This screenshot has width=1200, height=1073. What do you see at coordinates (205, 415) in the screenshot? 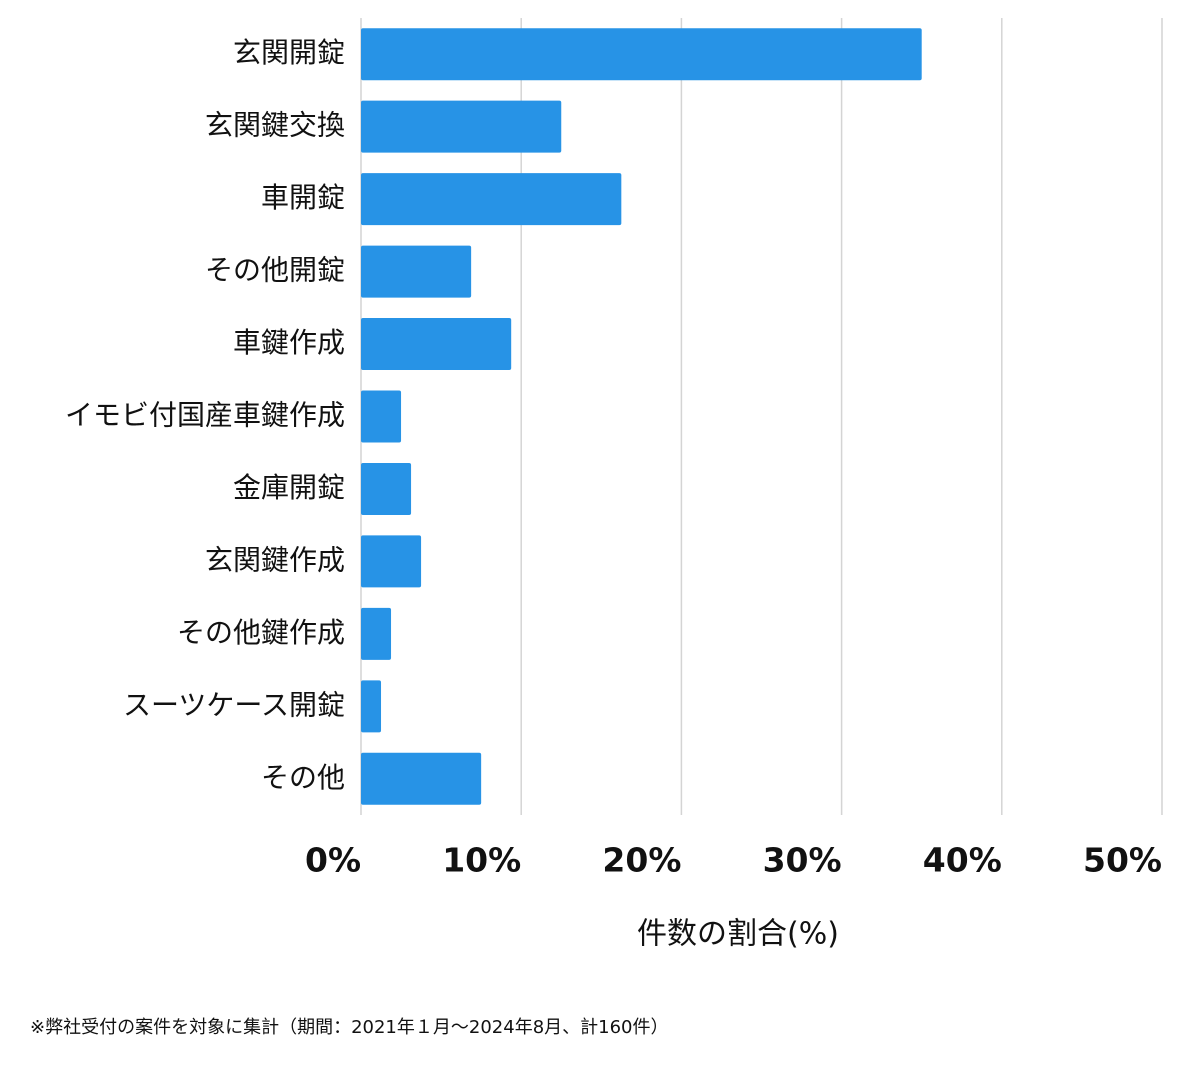
I see `y-tick-label: イモビ付国産車鍵作成` at bounding box center [205, 415].